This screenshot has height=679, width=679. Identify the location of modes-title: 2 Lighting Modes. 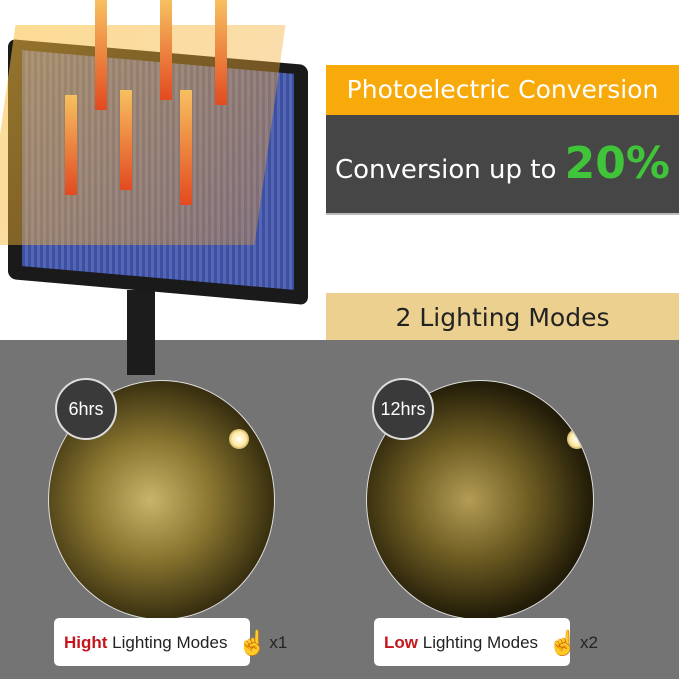
(502, 316).